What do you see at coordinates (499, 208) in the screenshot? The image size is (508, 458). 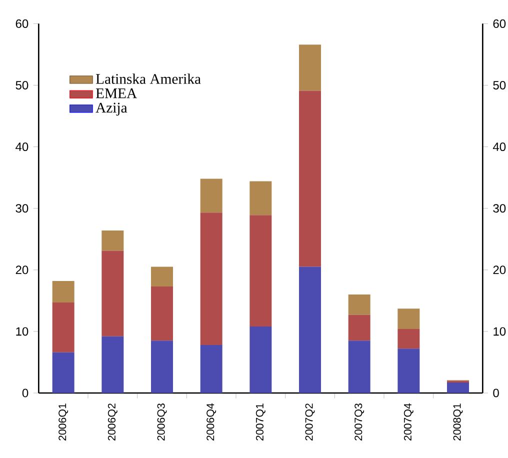 I see `y2-tick-label: 30` at bounding box center [499, 208].